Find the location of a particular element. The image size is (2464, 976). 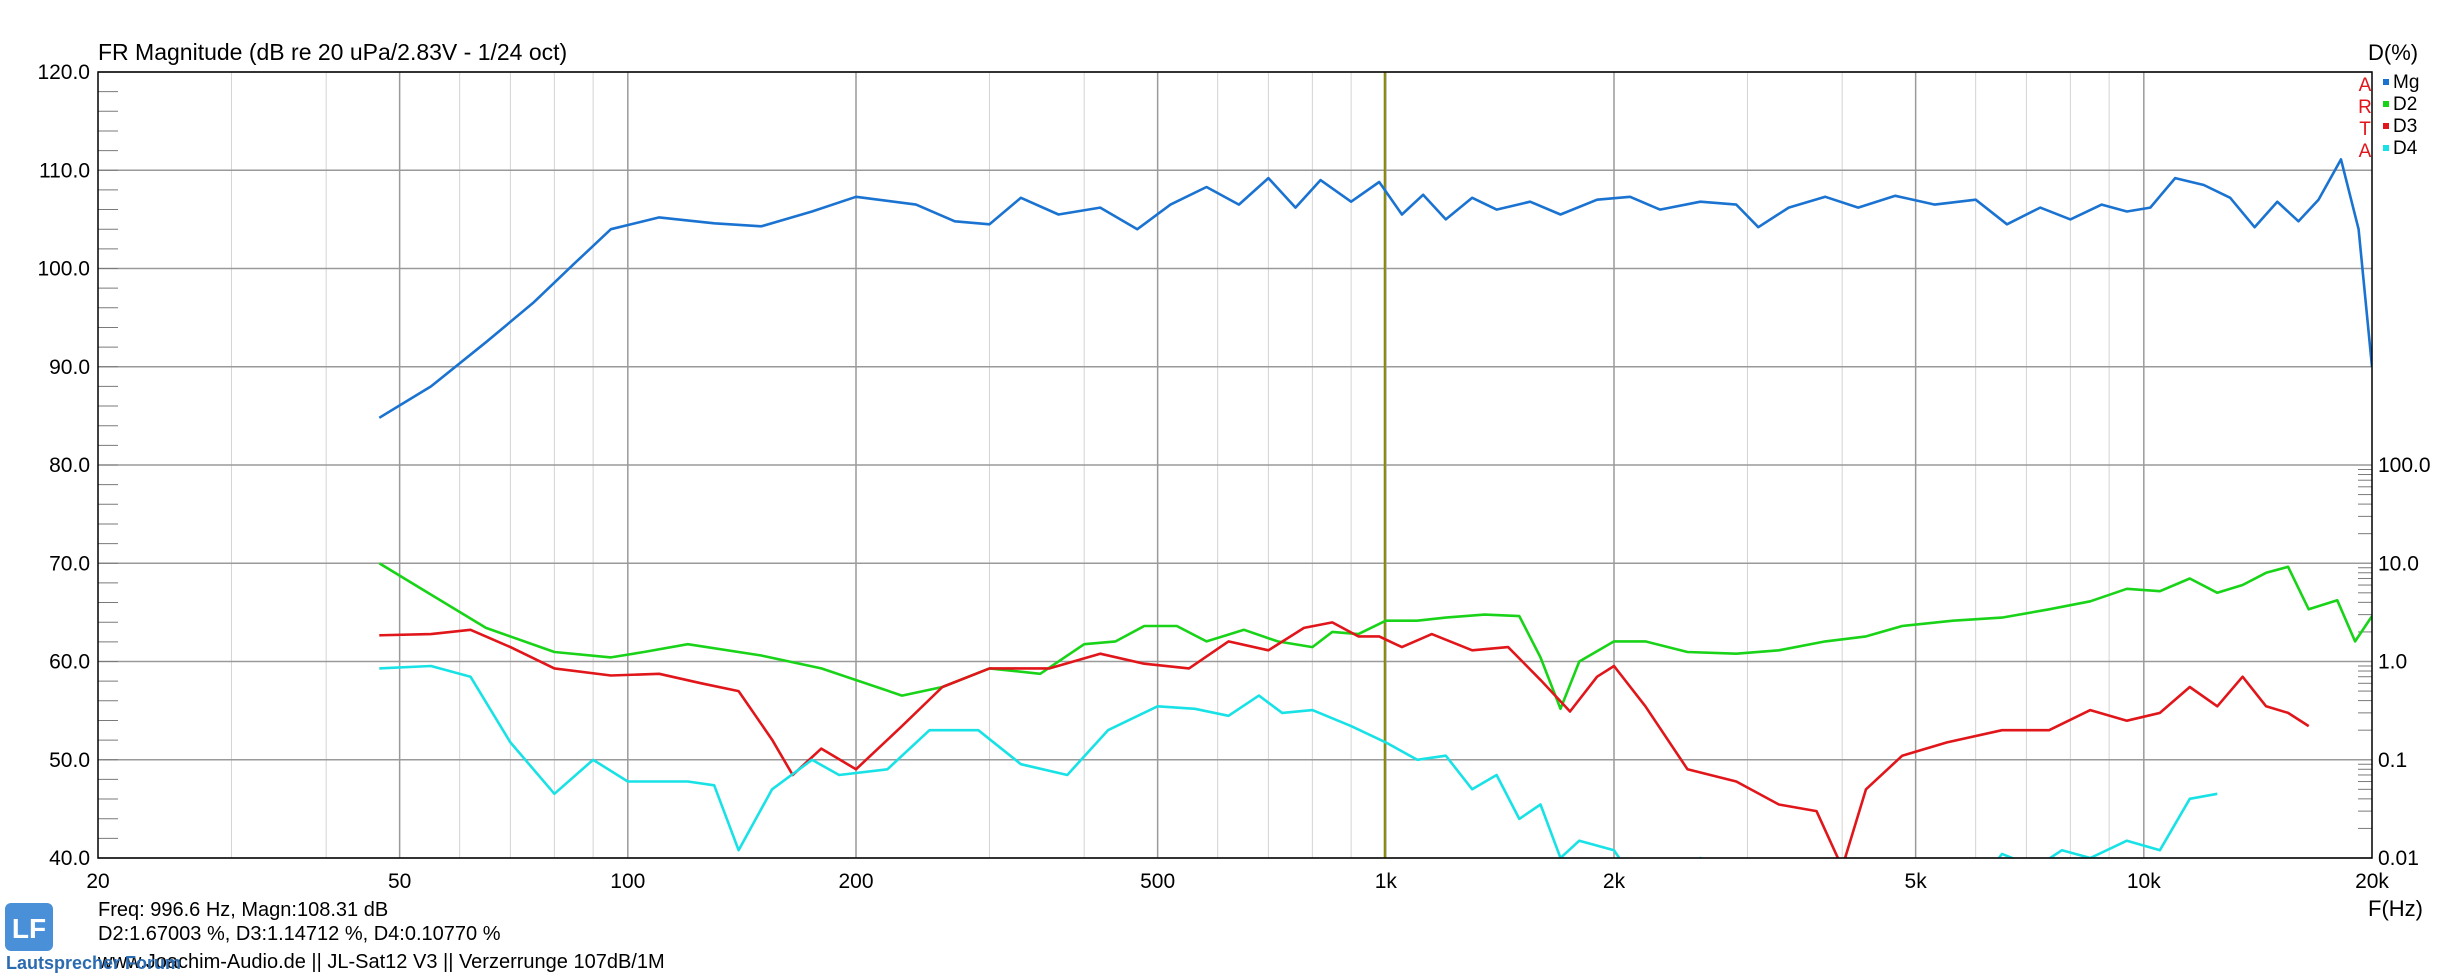

right-y-tick-label: 0.1 is located at coordinates (2392, 760).